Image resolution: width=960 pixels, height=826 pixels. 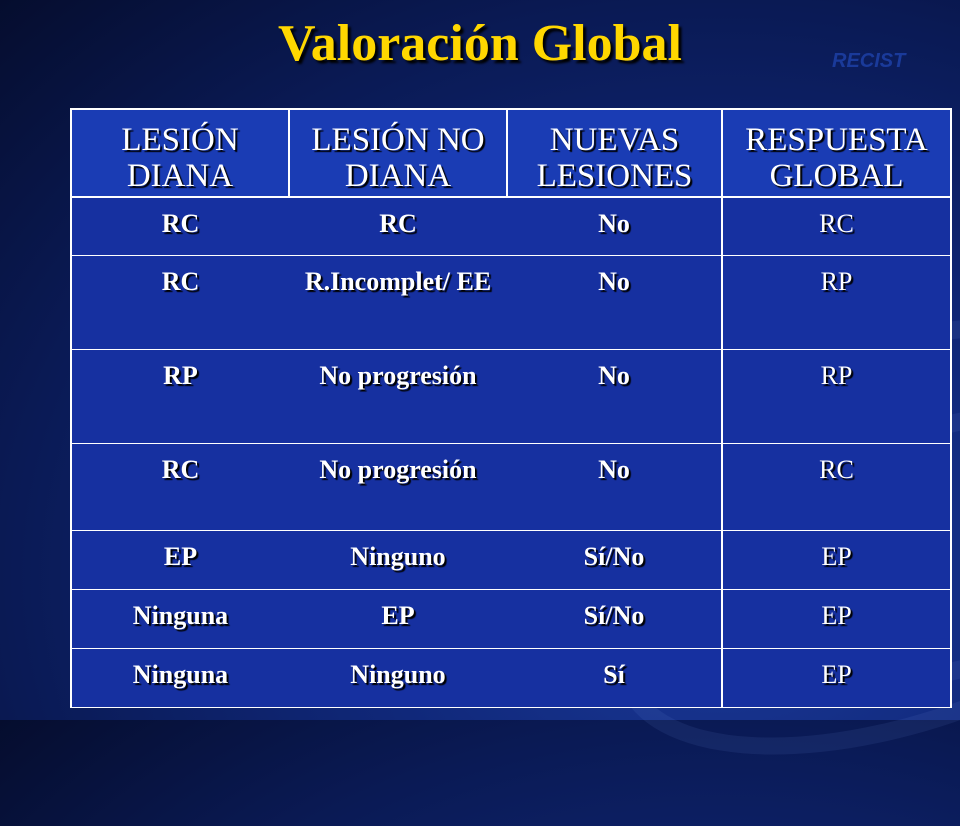 I want to click on header-lesion-diana: LESIÓN DIANA, so click(x=180, y=153).